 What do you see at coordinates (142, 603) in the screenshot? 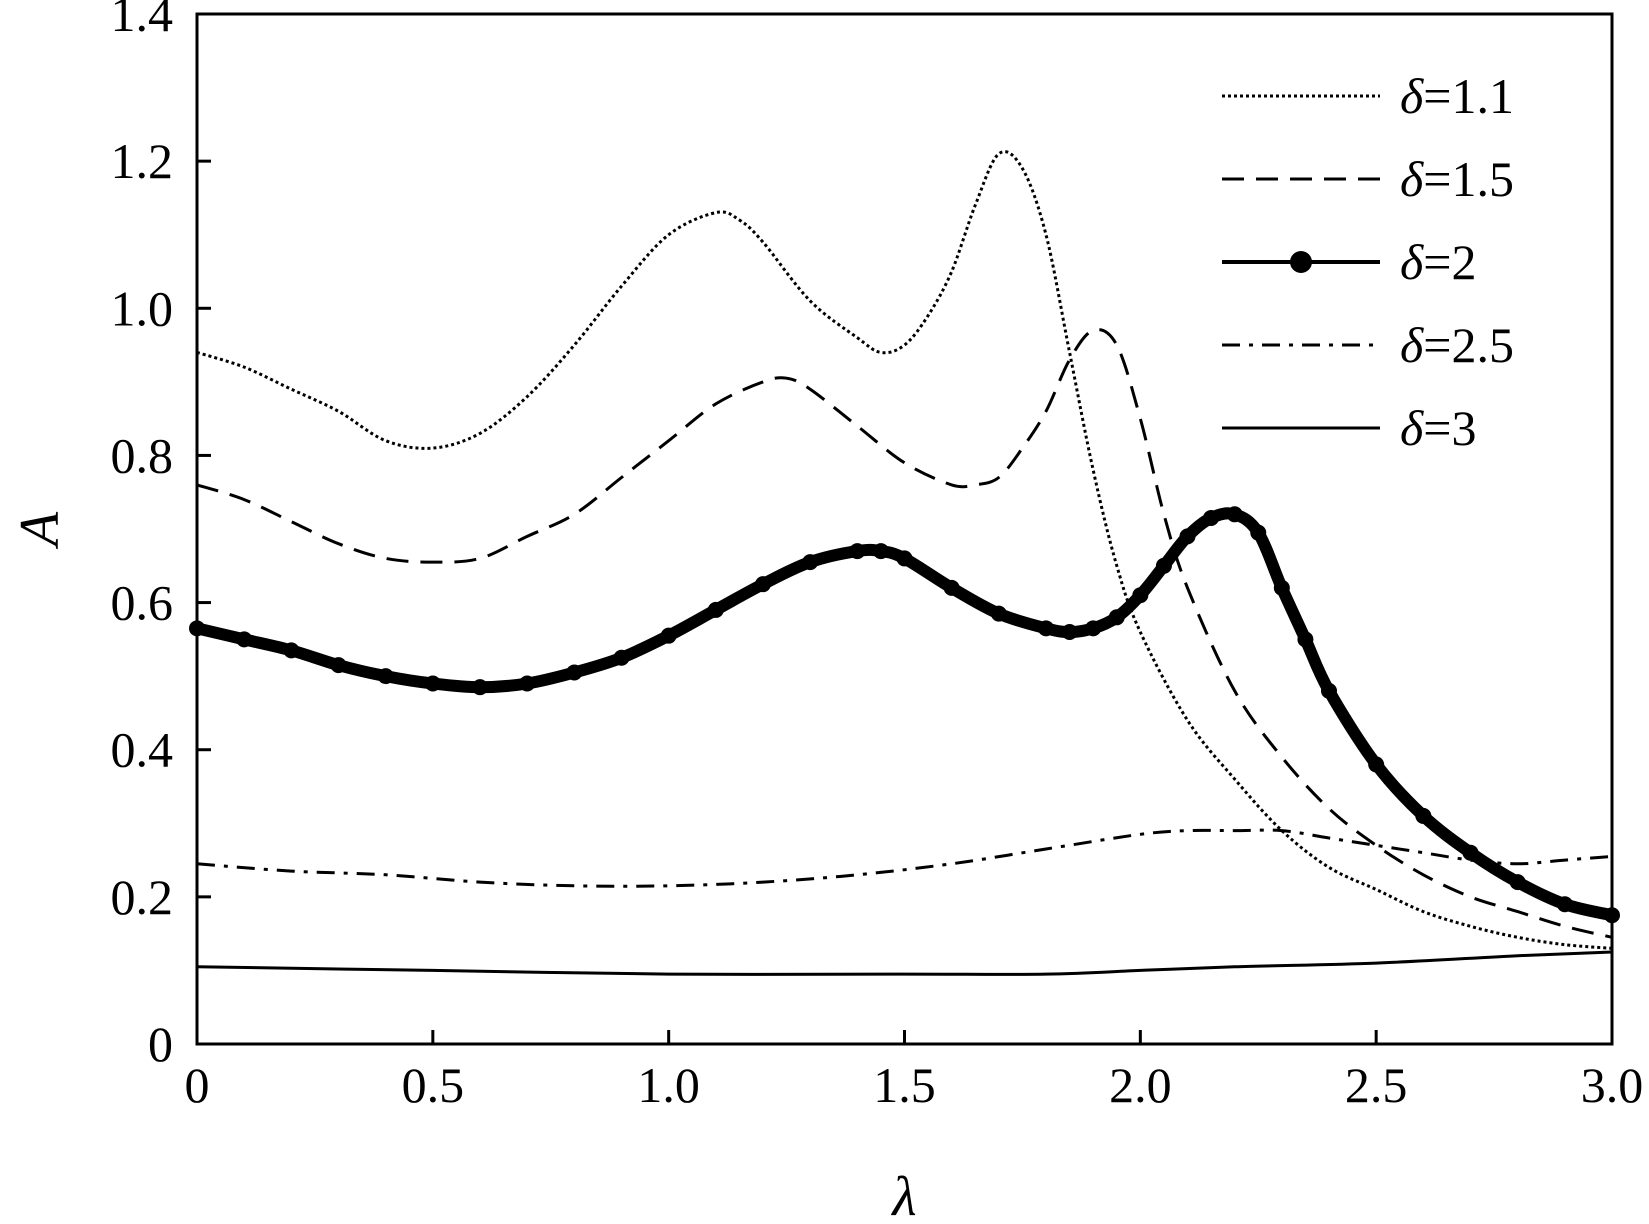
I see `y-tick-label: 0.6` at bounding box center [142, 603].